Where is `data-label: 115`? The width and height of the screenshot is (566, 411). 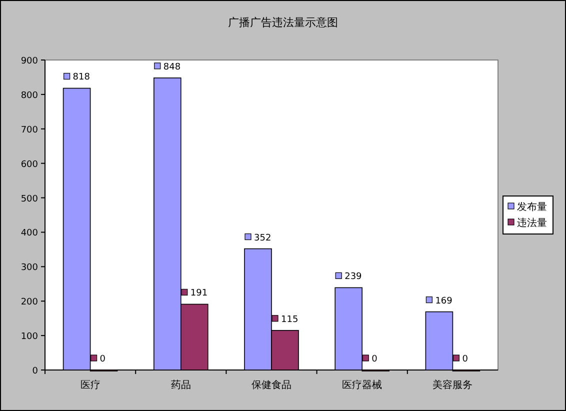 data-label: 115 is located at coordinates (289, 319).